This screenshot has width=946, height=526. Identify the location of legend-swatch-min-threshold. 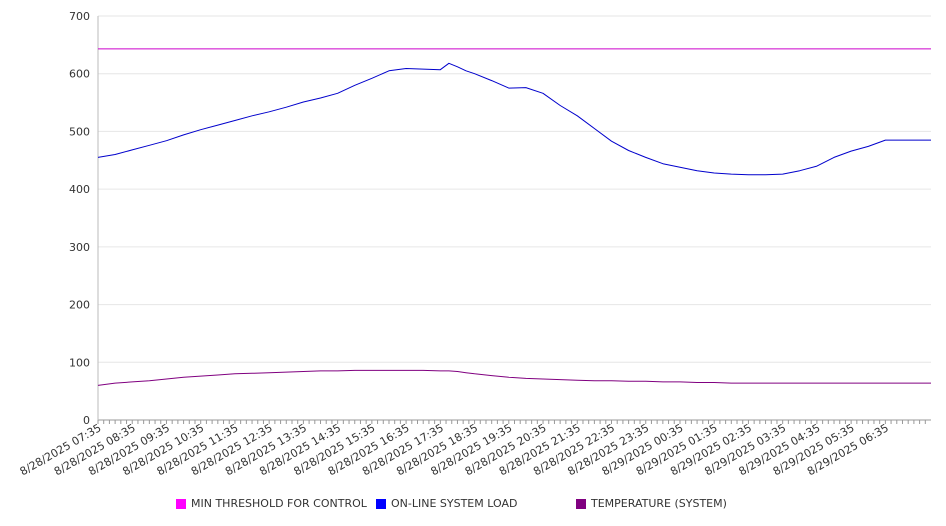
(181, 503).